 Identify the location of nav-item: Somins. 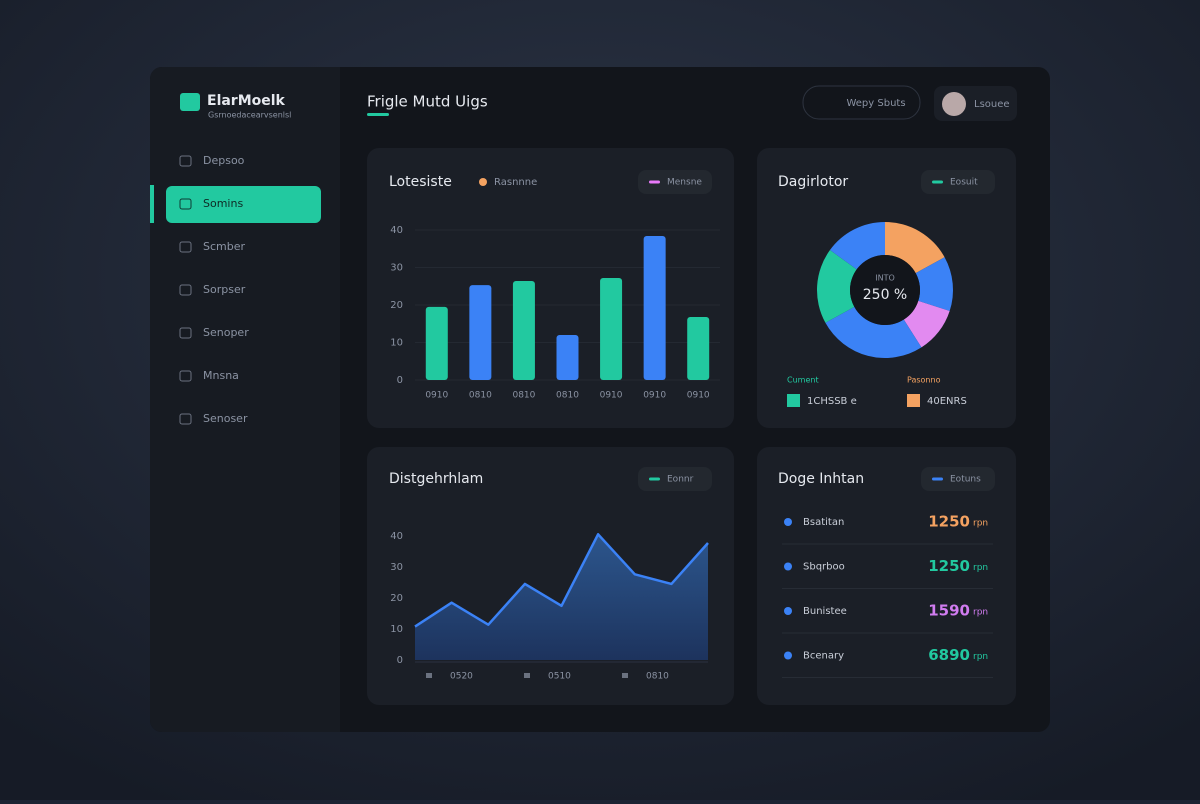
(223, 203).